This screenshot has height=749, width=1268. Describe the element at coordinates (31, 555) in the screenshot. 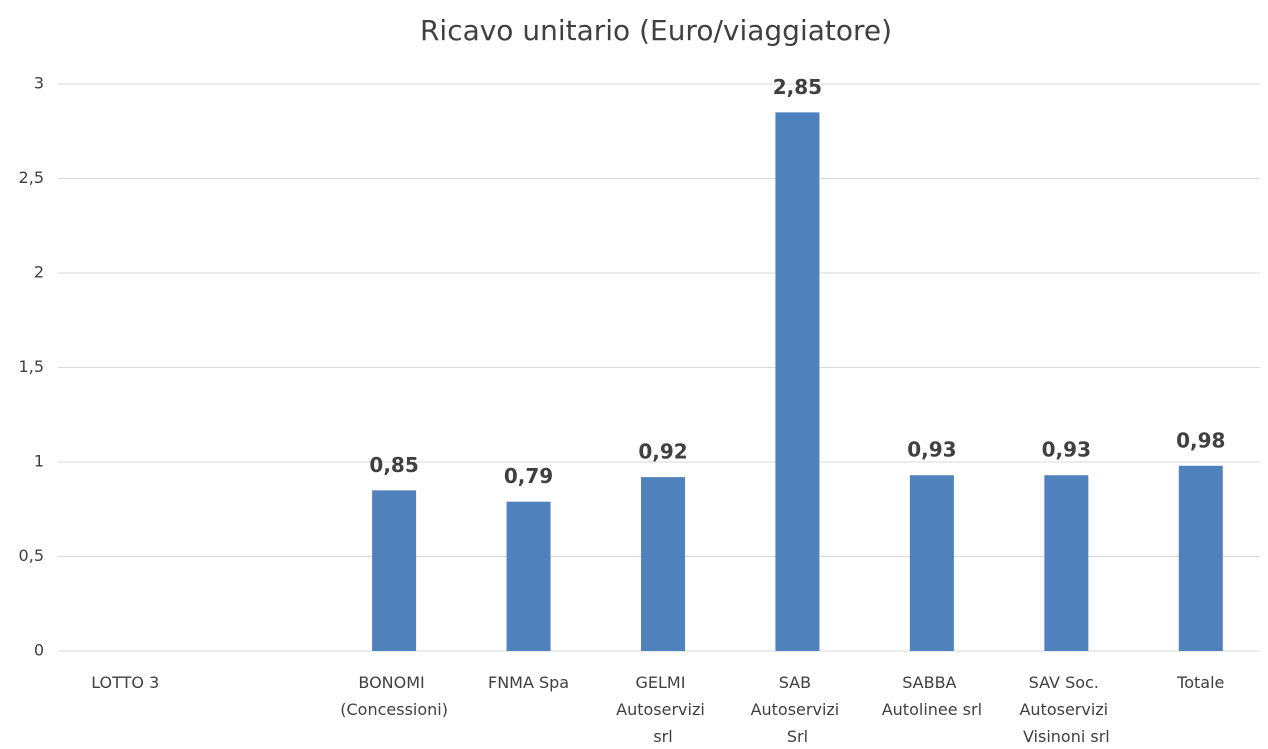

I see `y-tick-label: 0,5` at that location.